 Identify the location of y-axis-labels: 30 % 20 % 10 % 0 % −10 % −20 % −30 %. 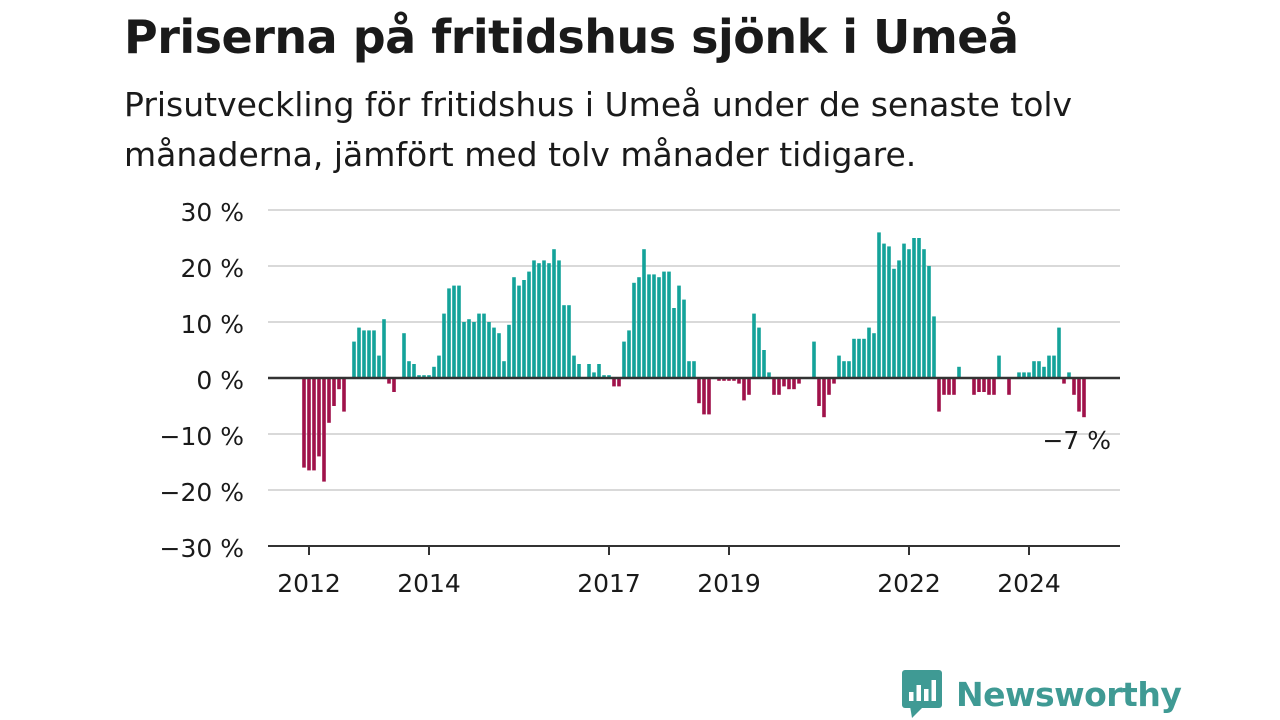
(202, 380).